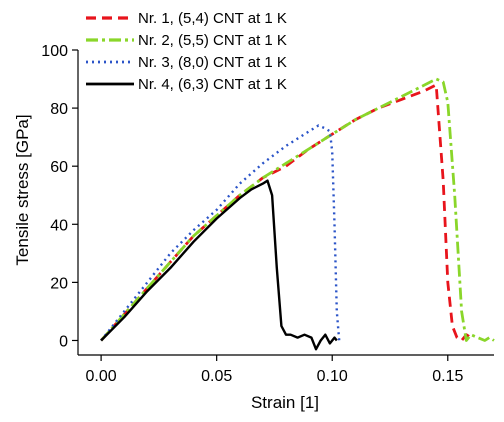 The height and width of the screenshot is (422, 504). I want to click on y-tick-label: 80, so click(59, 109).